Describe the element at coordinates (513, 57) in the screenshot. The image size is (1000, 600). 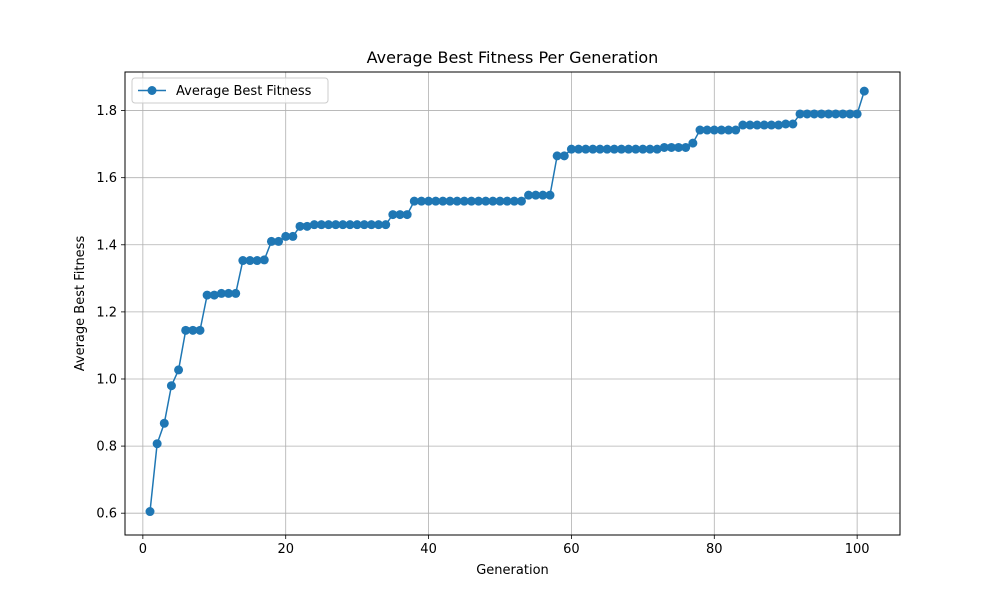
I see `chart-title: Average Best Fitness Per Generation` at that location.